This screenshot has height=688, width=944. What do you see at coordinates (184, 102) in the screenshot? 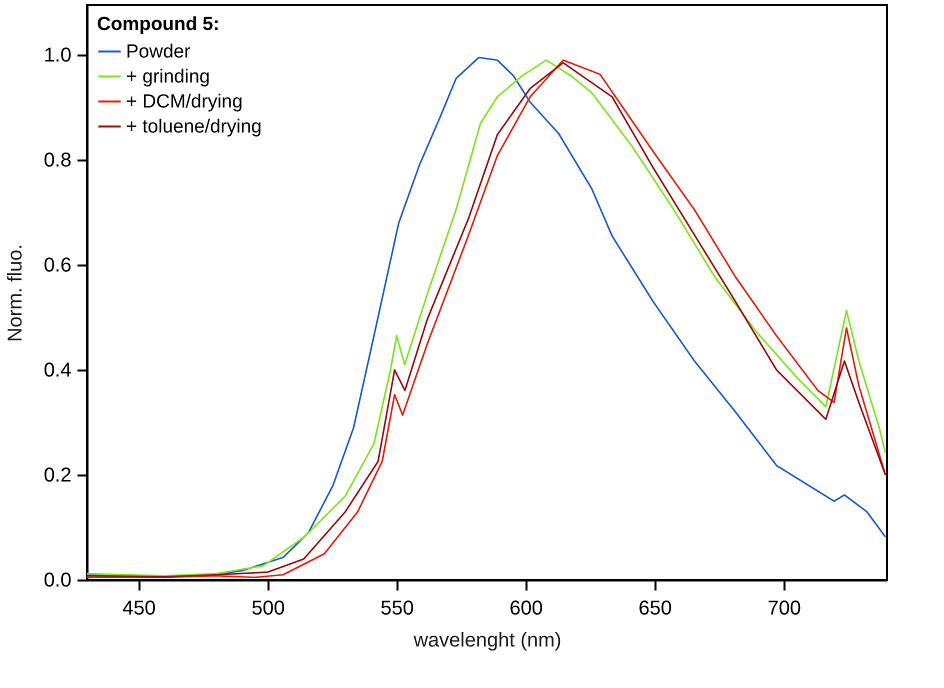
I see `legend-label: + DCM/drying` at bounding box center [184, 102].